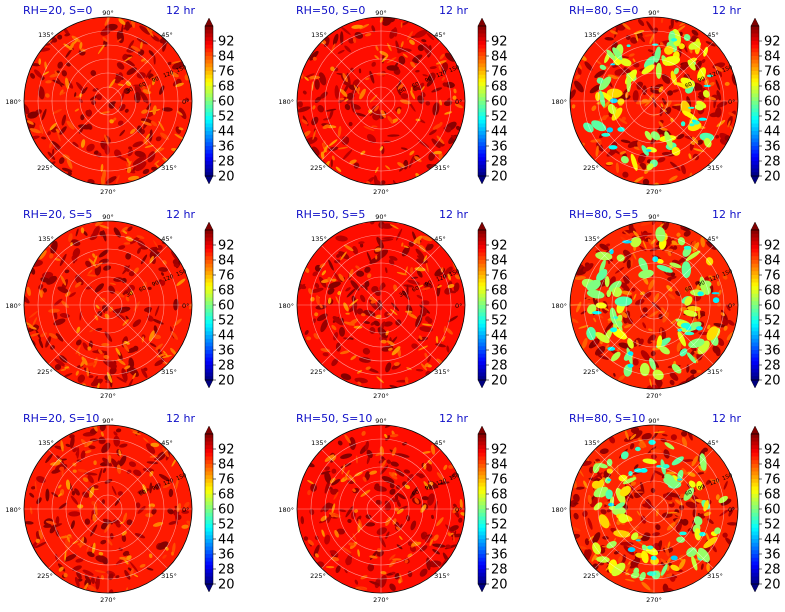  What do you see at coordinates (592, 35) in the screenshot?
I see `angle-tick-label: 135°` at bounding box center [592, 35].